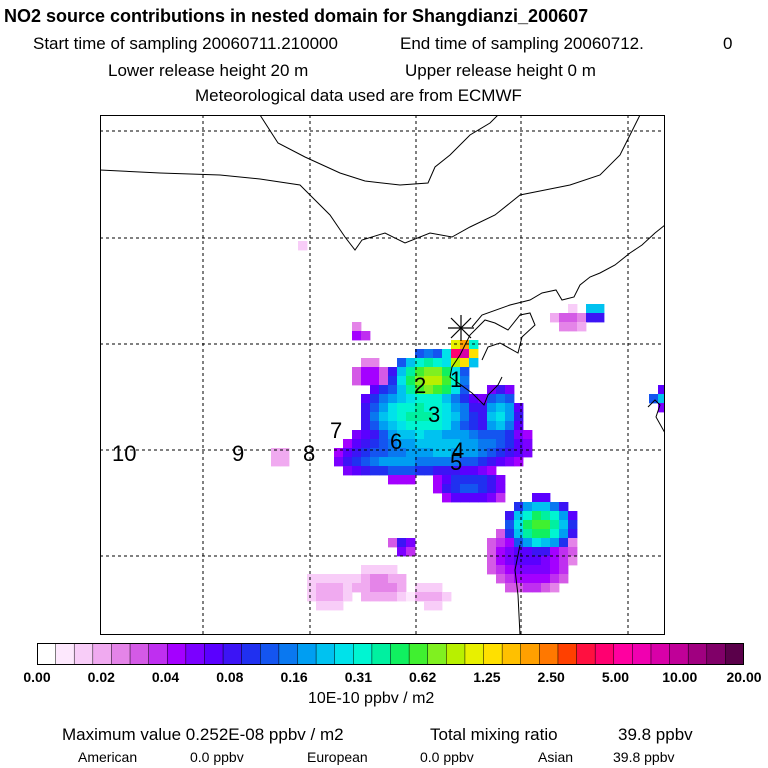 This screenshot has height=768, width=768. I want to click on colorbar, so click(390, 654).